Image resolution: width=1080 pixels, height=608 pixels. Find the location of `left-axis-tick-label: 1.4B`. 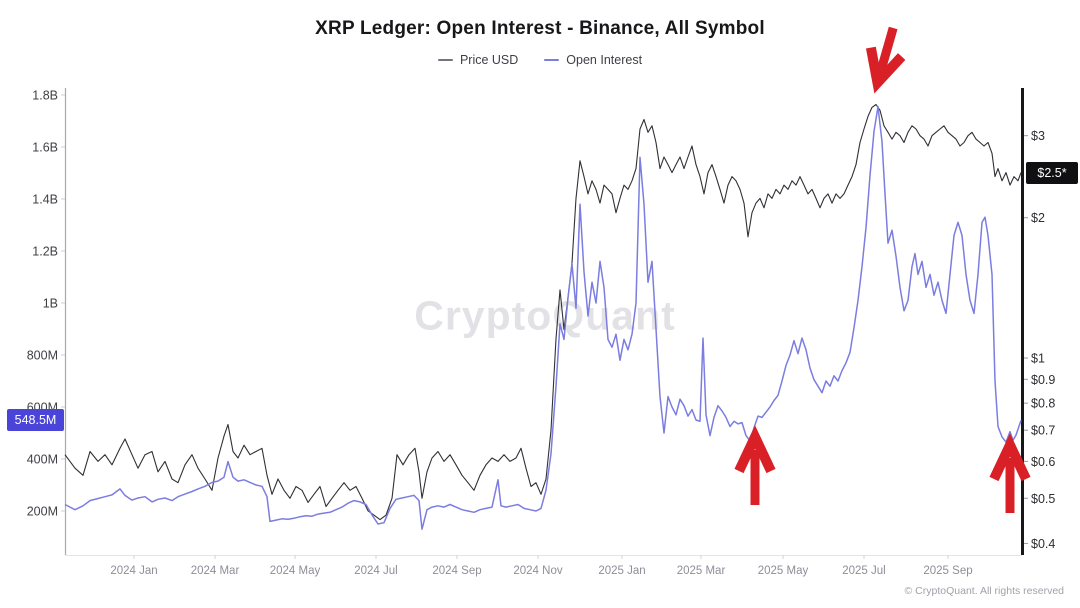

left-axis-tick-label: 1.4B is located at coordinates (45, 200).